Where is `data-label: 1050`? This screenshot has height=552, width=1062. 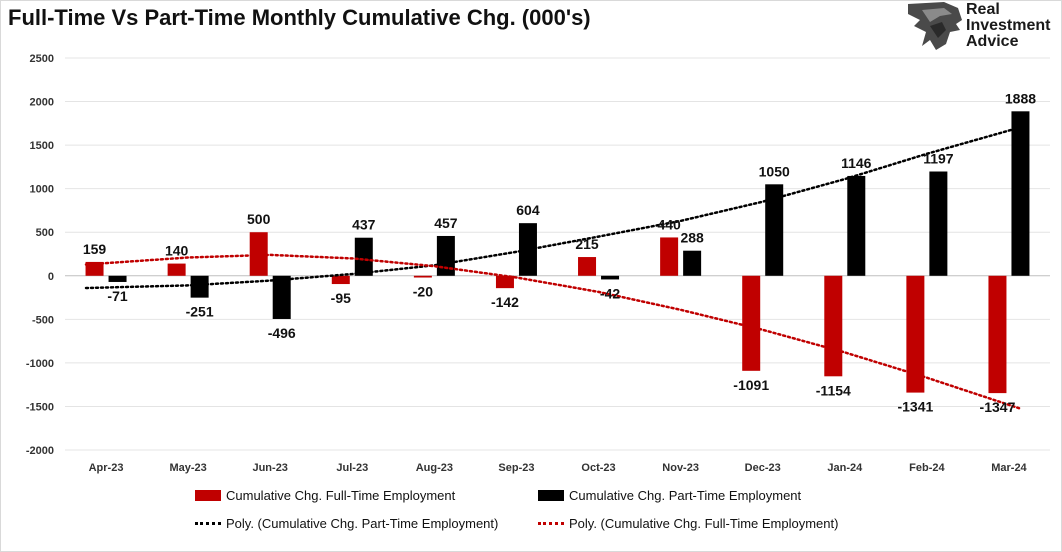 data-label: 1050 is located at coordinates (774, 171).